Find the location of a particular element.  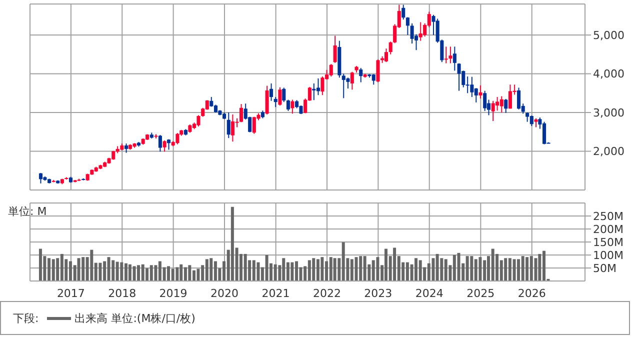

x-tick-label: 2017 is located at coordinates (70, 293).